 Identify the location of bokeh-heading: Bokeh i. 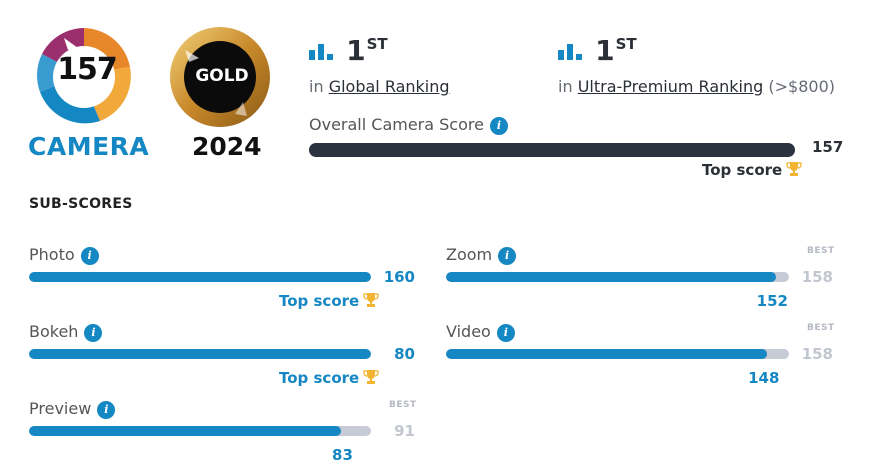
(66, 332).